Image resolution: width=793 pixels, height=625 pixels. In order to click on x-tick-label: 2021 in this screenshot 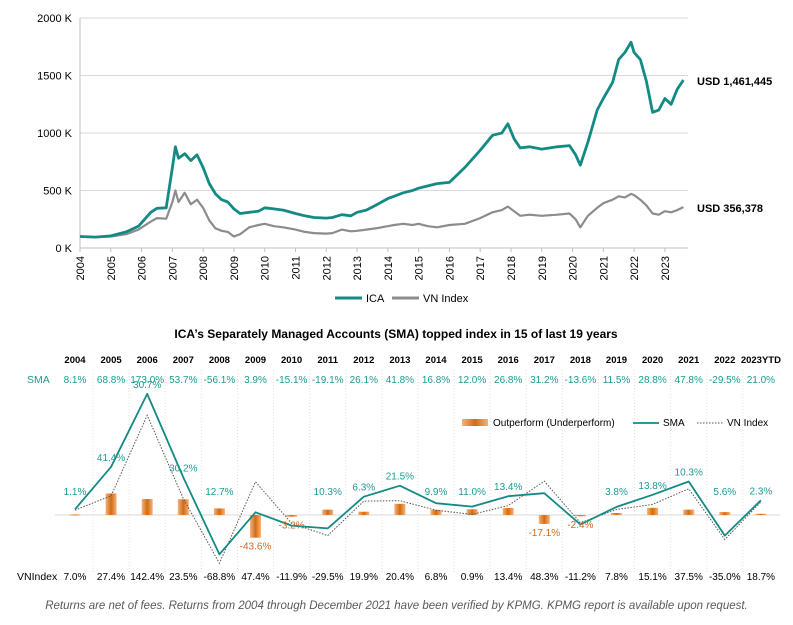, I will do `click(604, 268)`.